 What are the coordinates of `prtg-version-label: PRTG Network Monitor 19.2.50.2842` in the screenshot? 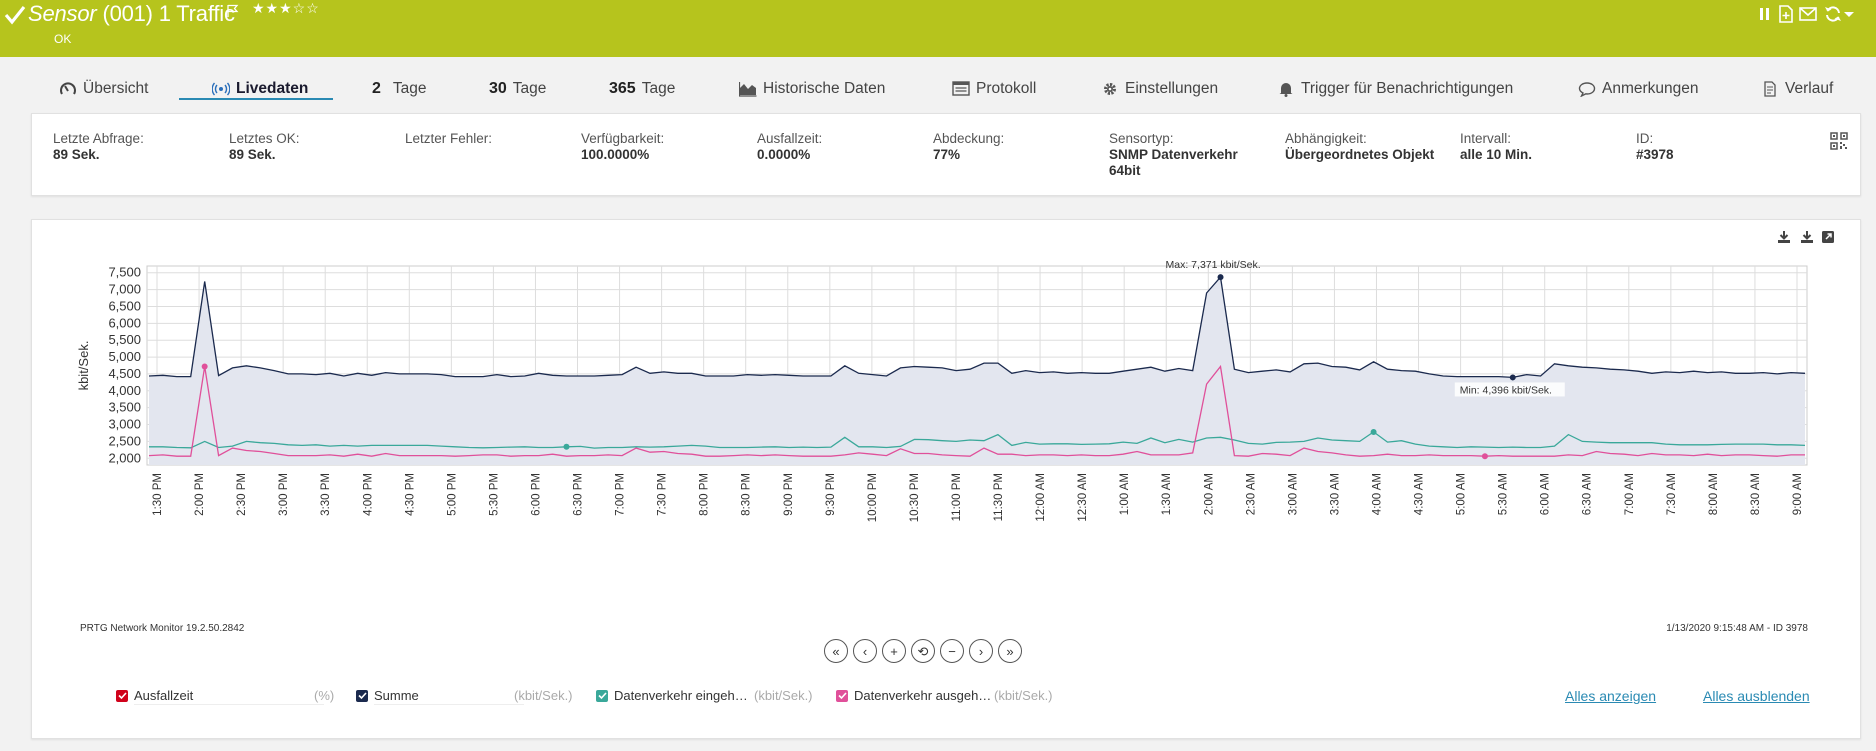 It's located at (162, 628).